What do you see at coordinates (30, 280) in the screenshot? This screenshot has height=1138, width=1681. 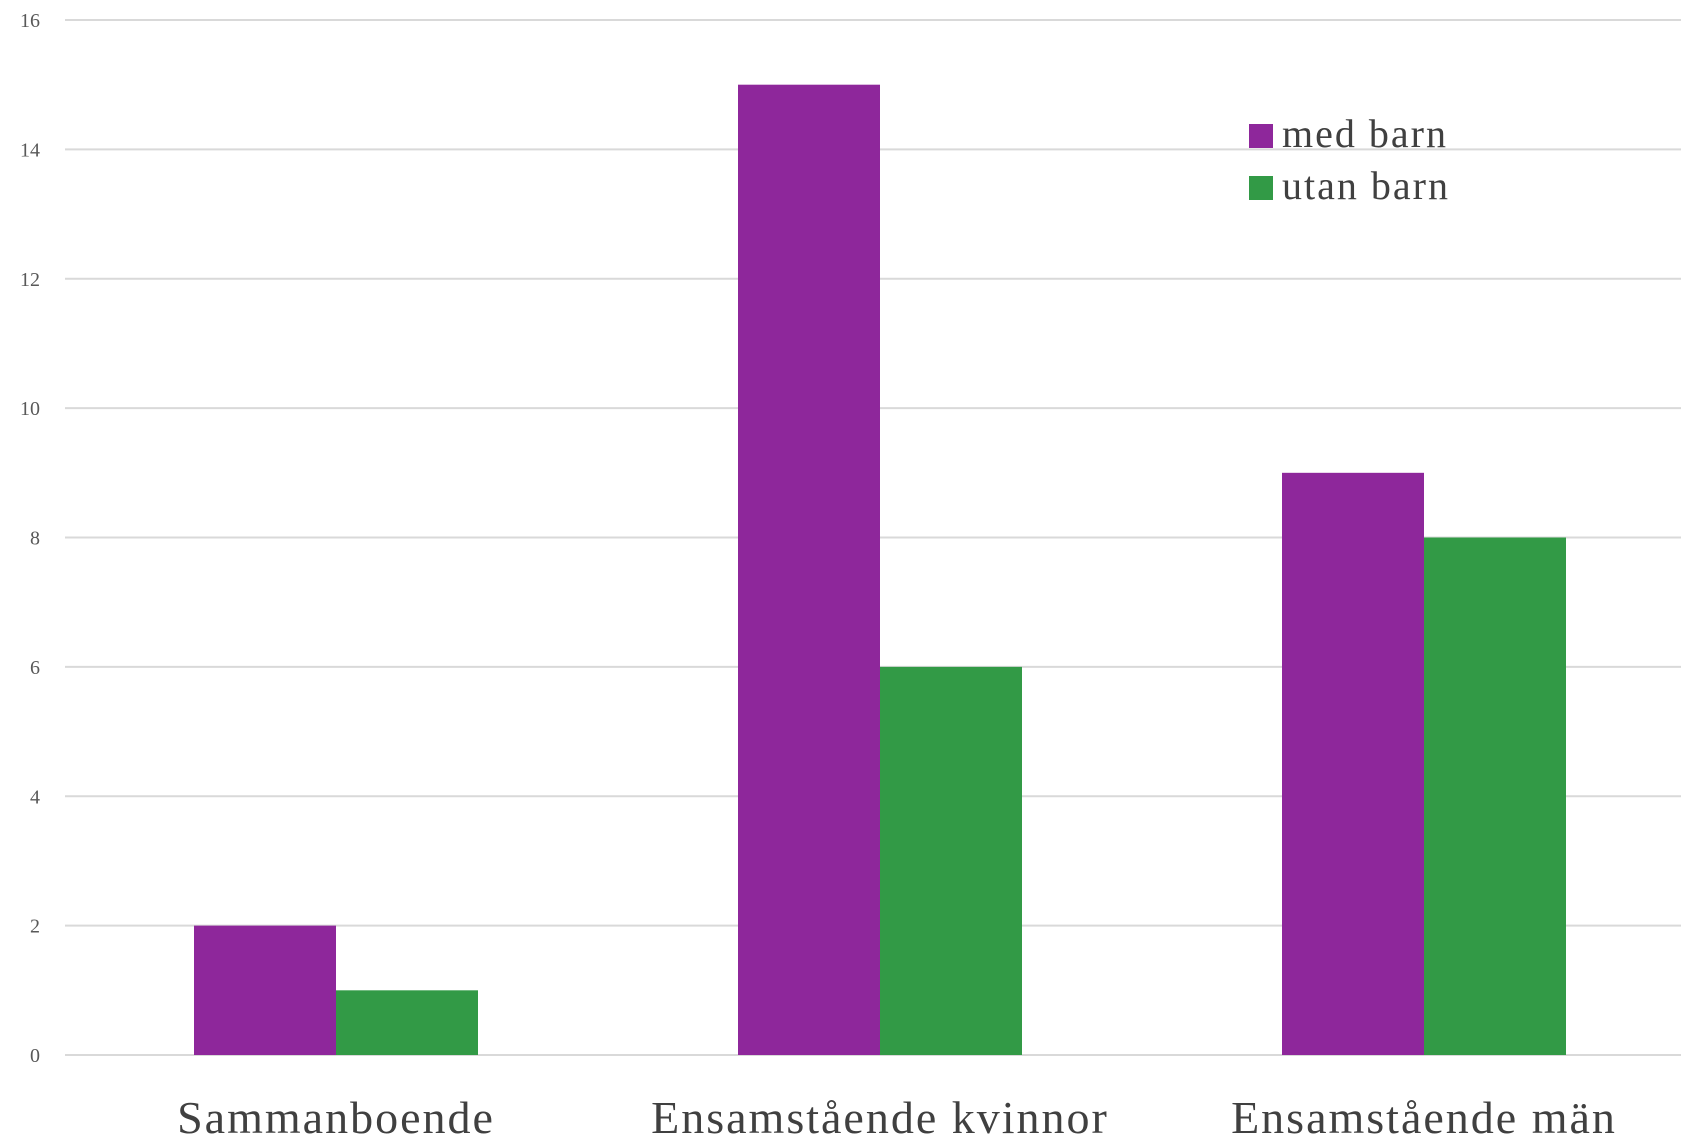 I see `y-tick-label: 12` at bounding box center [30, 280].